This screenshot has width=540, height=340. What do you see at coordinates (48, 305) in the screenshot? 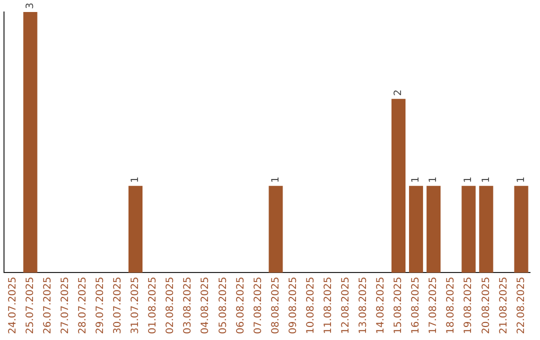
I see `x-tick-label: 26.07.2025` at bounding box center [48, 305].